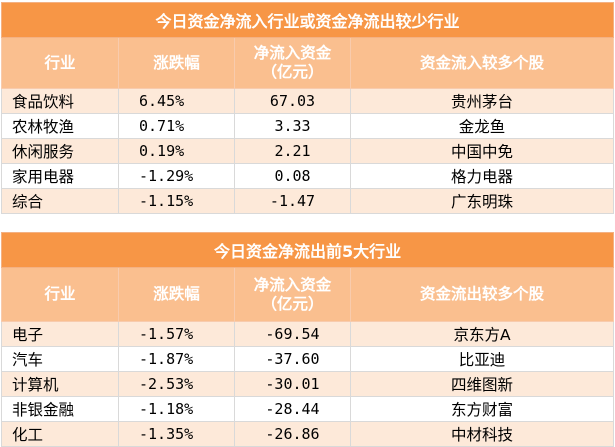 The width and height of the screenshot is (615, 447). What do you see at coordinates (482, 334) in the screenshot?
I see `cell-stock: 京东方A` at bounding box center [482, 334].